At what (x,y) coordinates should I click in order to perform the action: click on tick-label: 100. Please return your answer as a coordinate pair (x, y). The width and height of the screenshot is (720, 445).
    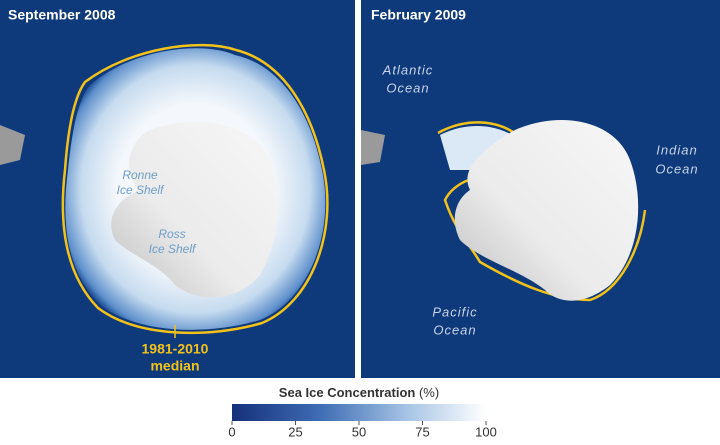
    Looking at the image, I should click on (486, 431).